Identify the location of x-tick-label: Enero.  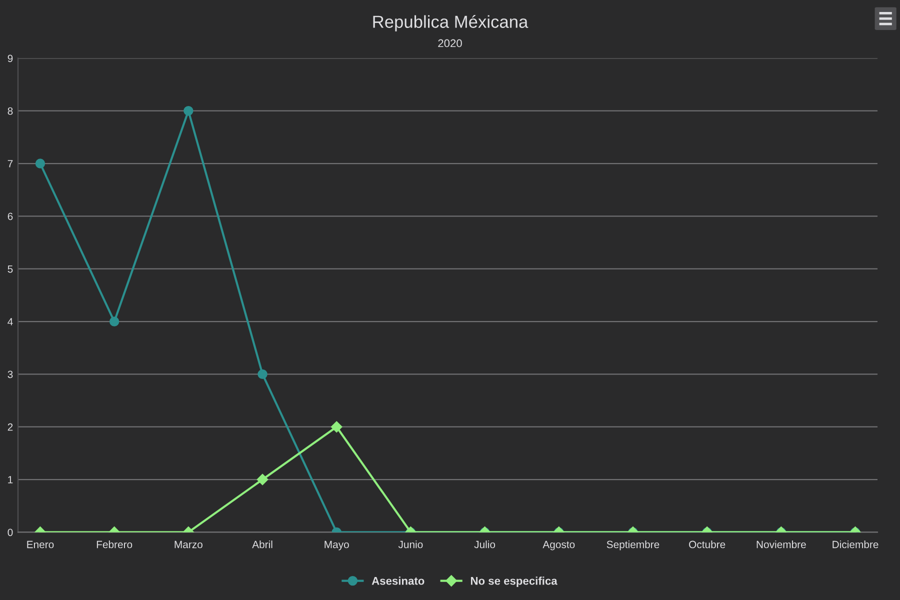
(40, 544).